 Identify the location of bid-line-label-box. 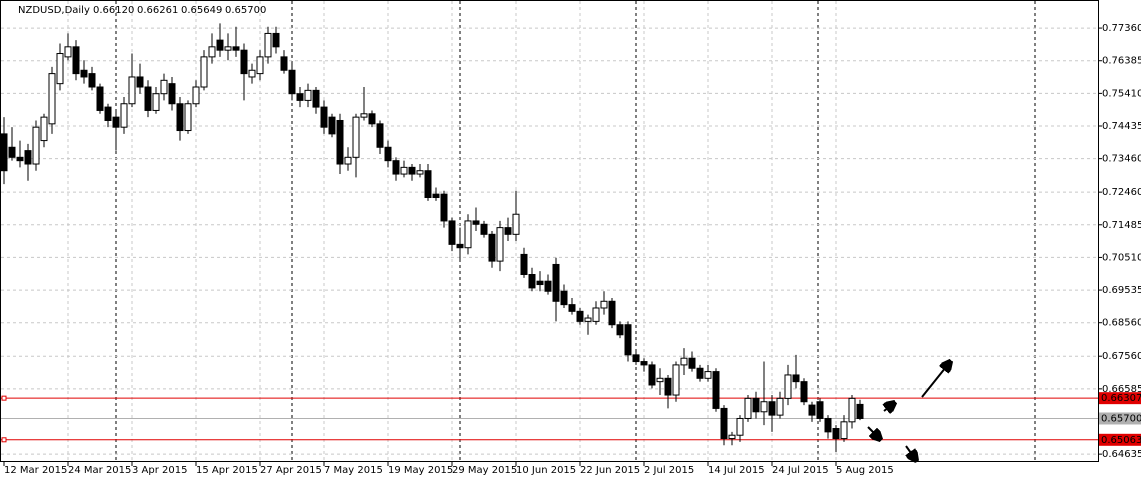
(1120, 418).